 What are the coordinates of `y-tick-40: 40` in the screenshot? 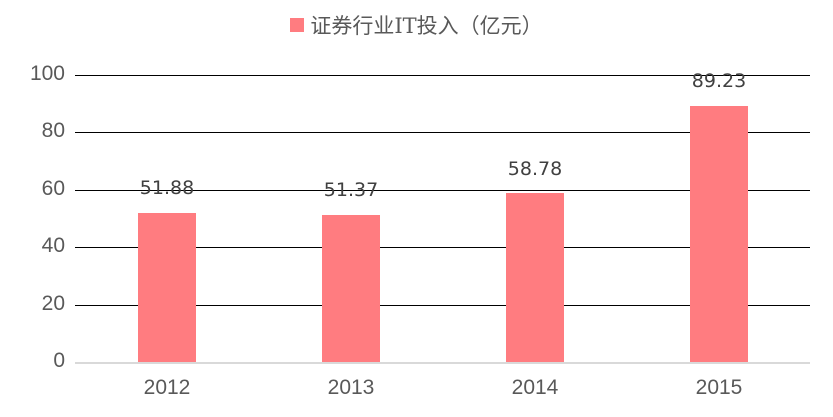 It's located at (53, 245).